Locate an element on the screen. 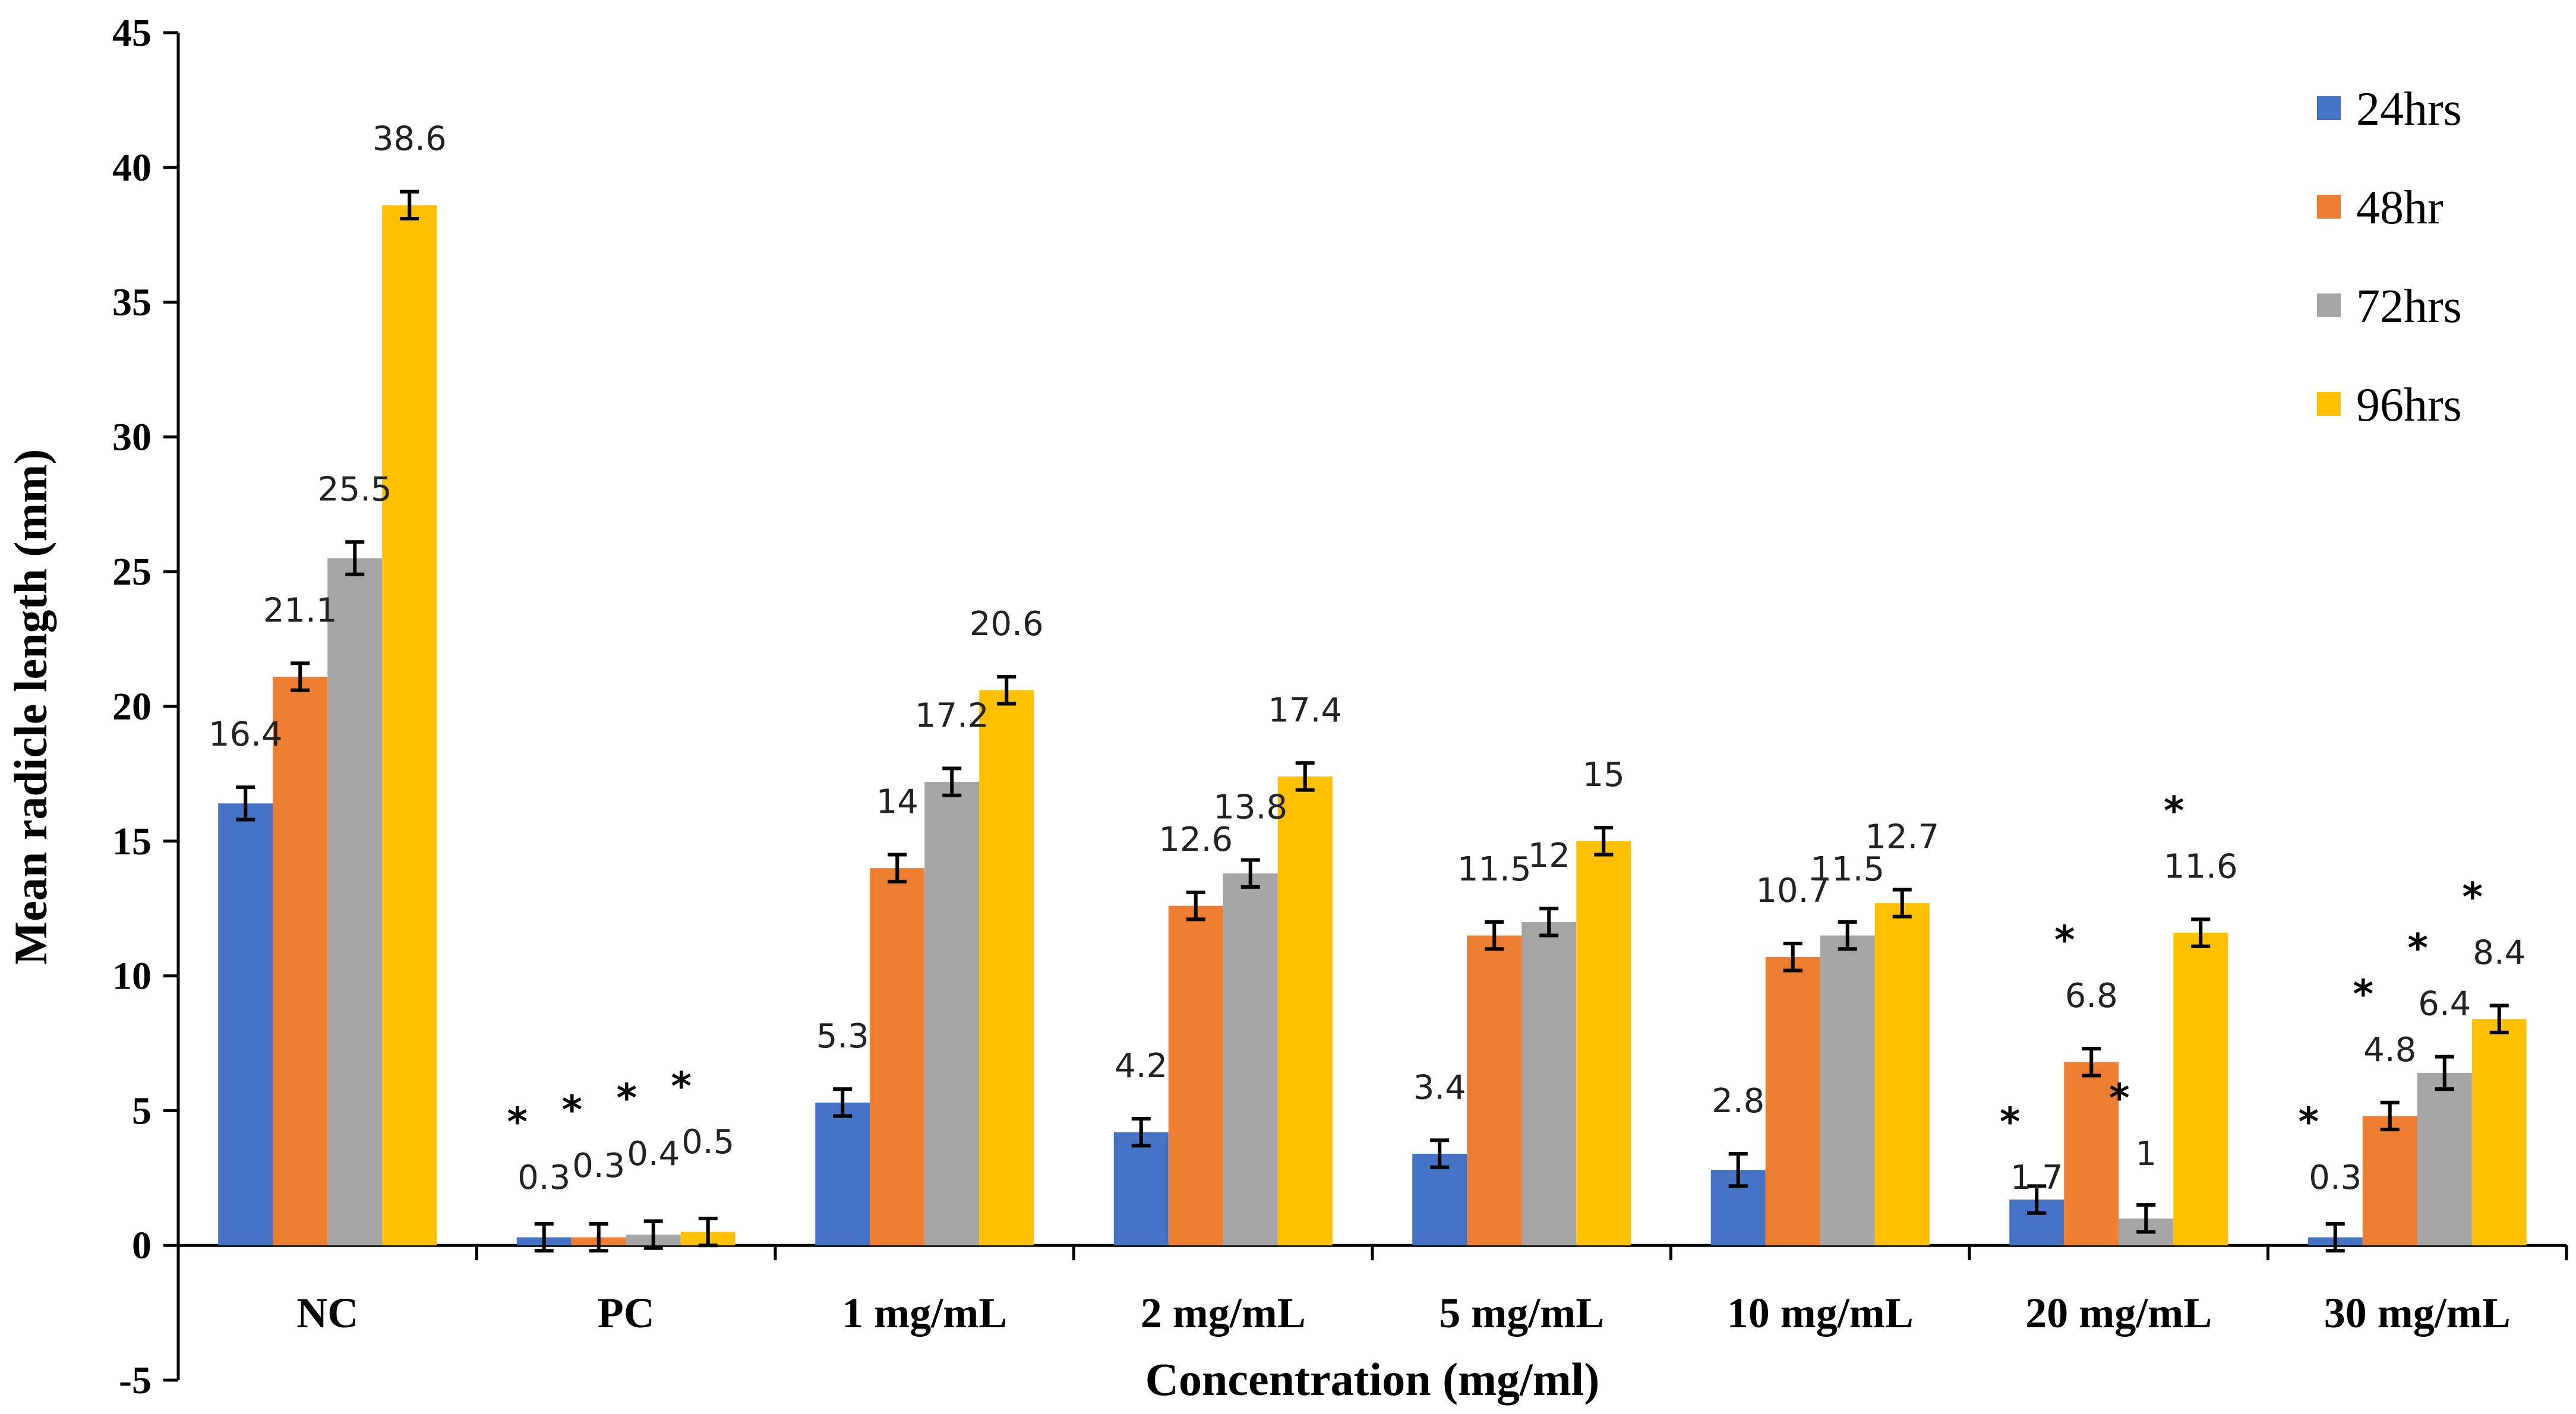 The image size is (2576, 1414). data-label: 16.4 is located at coordinates (246, 734).